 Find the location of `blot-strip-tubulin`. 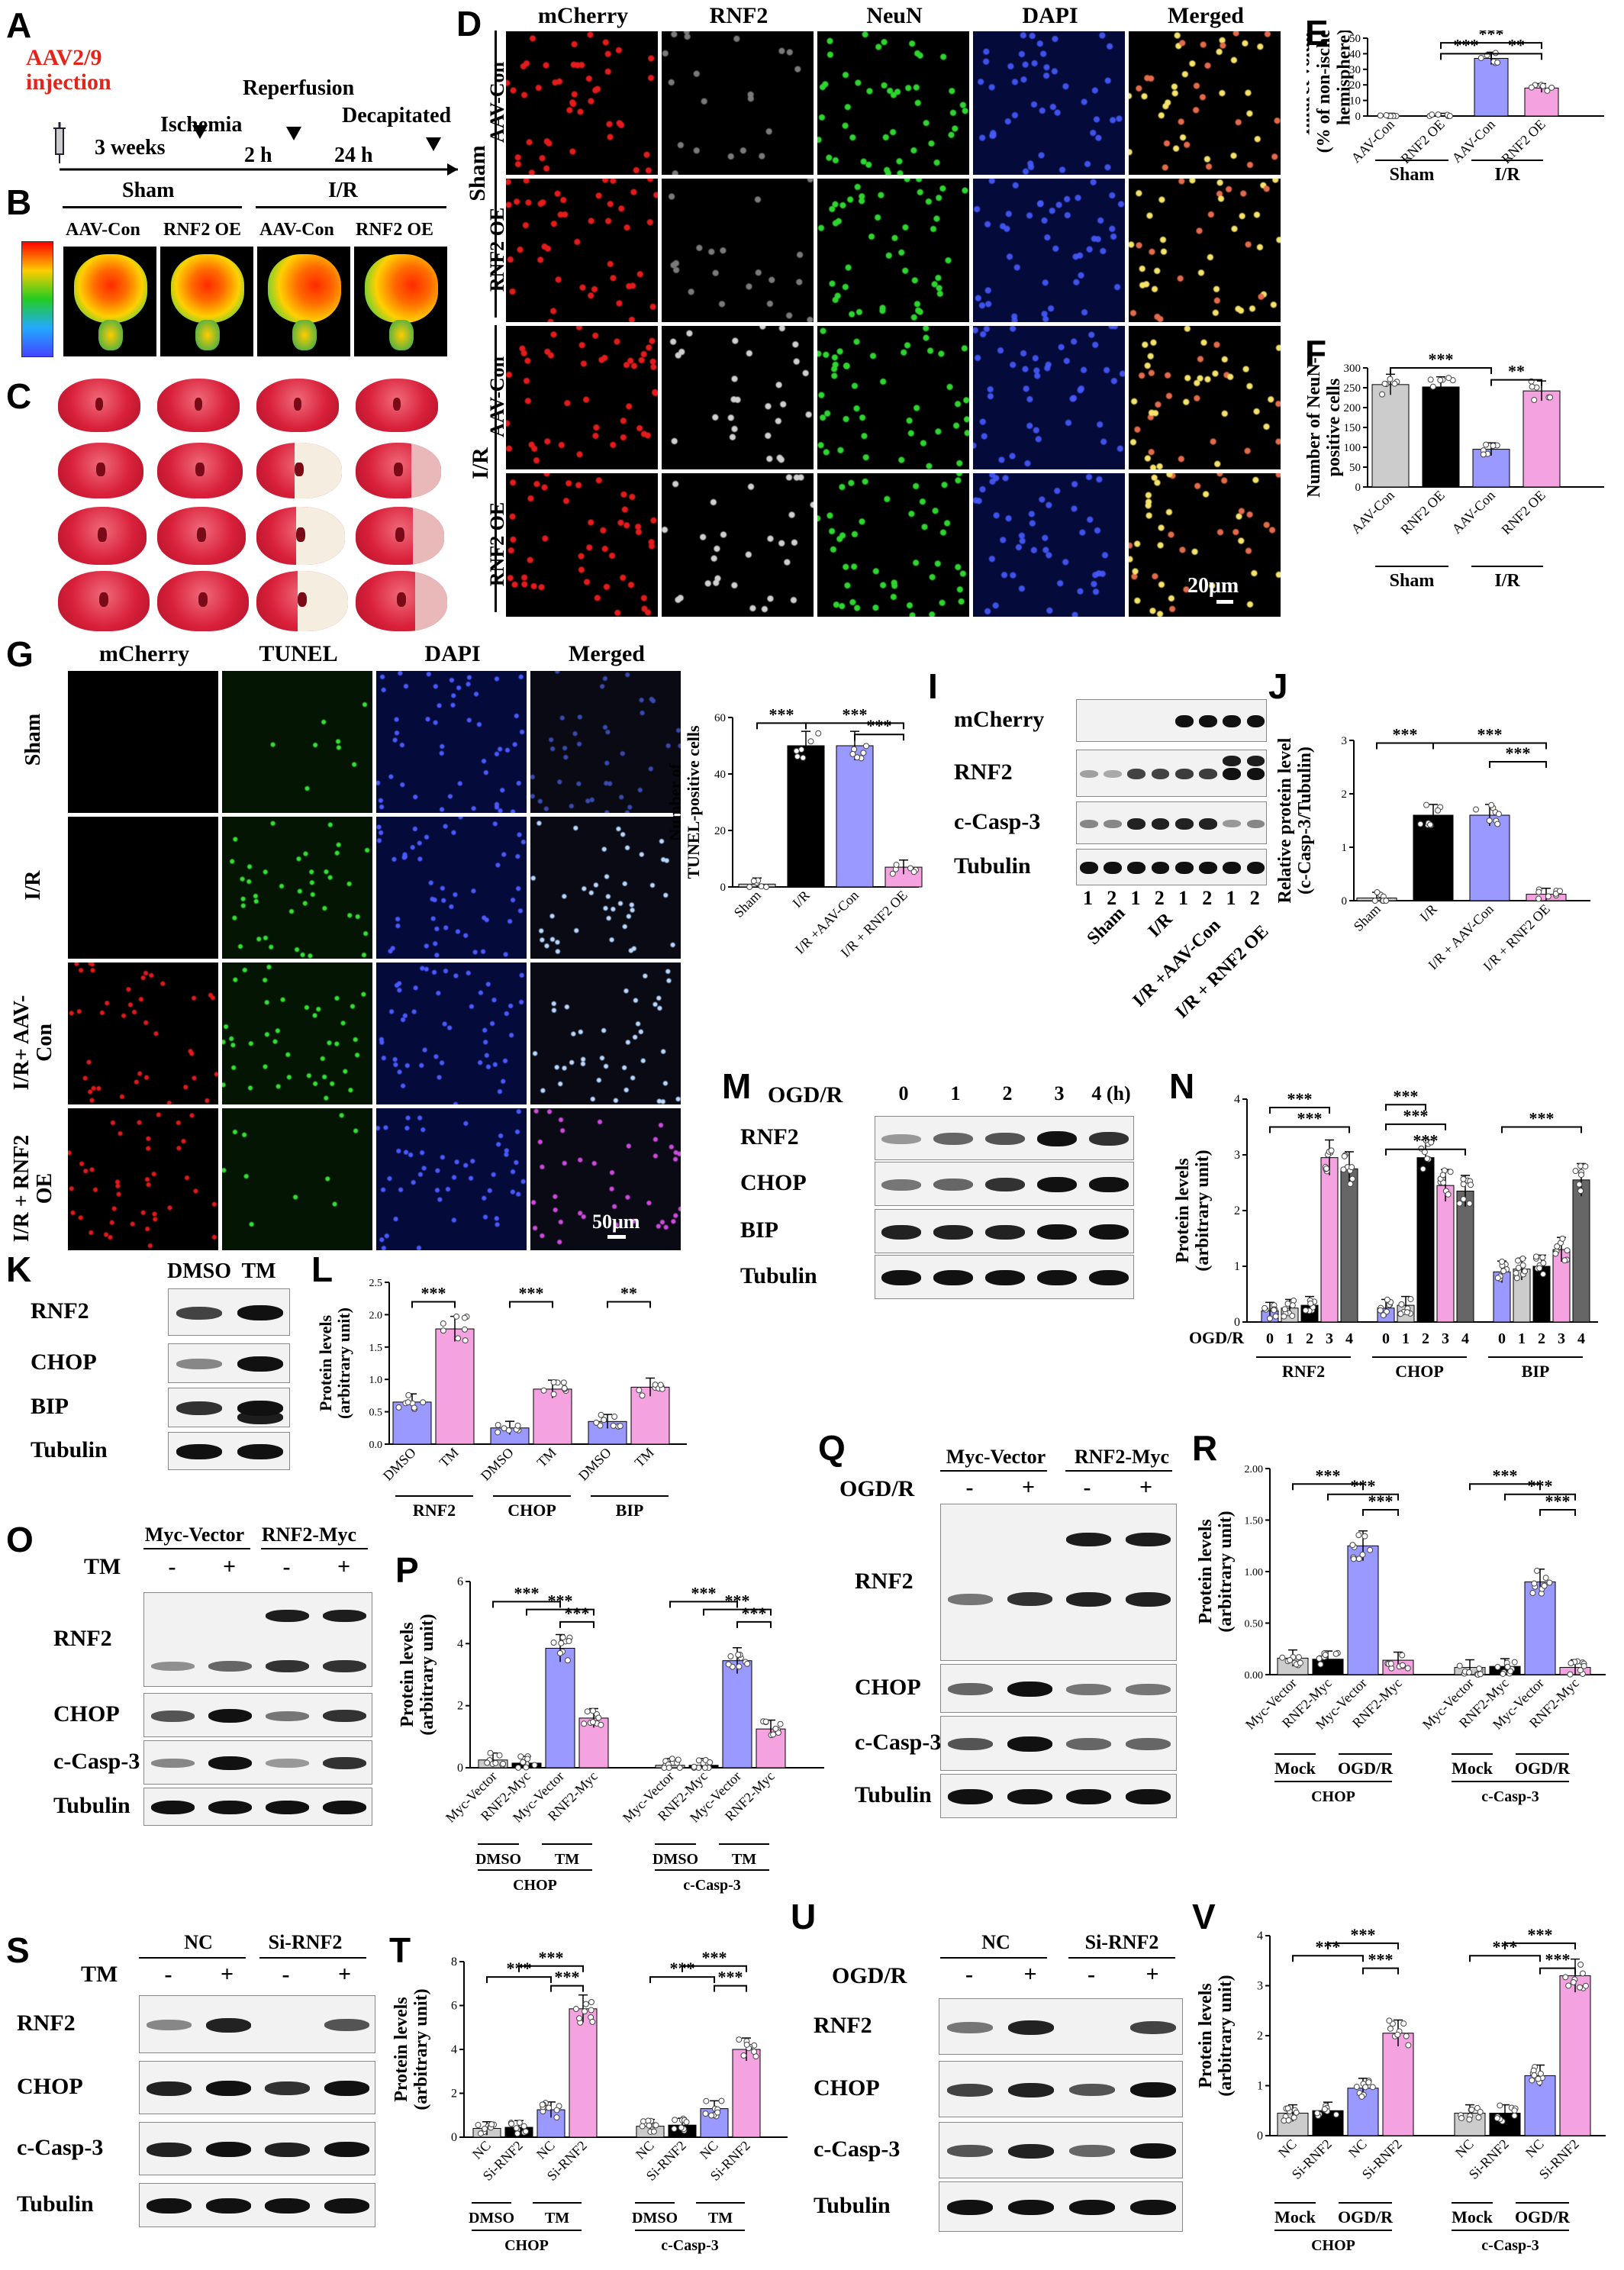

blot-strip-tubulin is located at coordinates (1061, 2206).